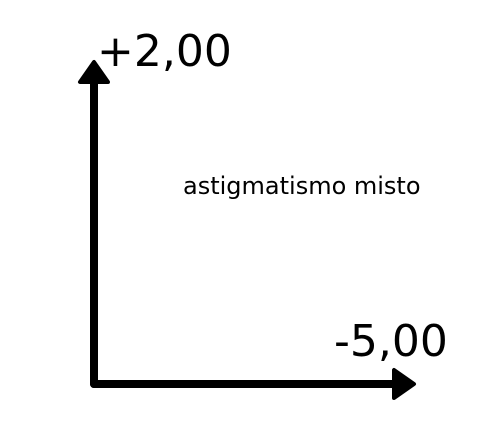 The width and height of the screenshot is (498, 435). I want to click on horizontal-axis-arrowhead, so click(404, 384).